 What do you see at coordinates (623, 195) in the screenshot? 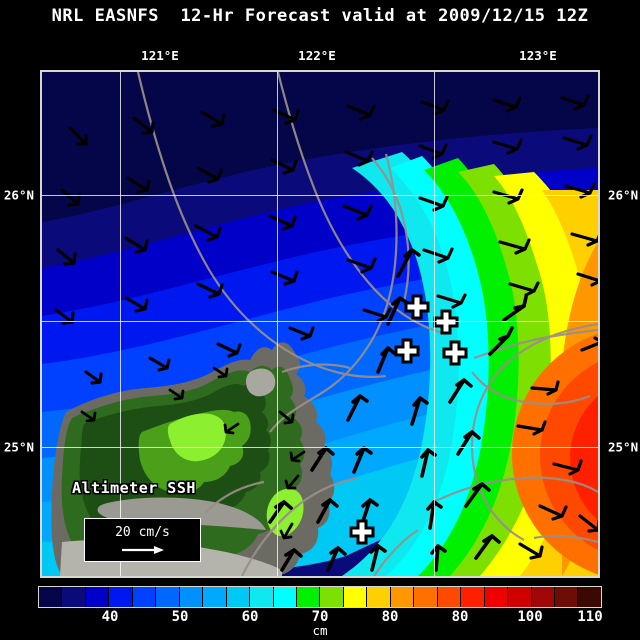
I see `lat-tick-26n-right: 26°N` at bounding box center [623, 195].